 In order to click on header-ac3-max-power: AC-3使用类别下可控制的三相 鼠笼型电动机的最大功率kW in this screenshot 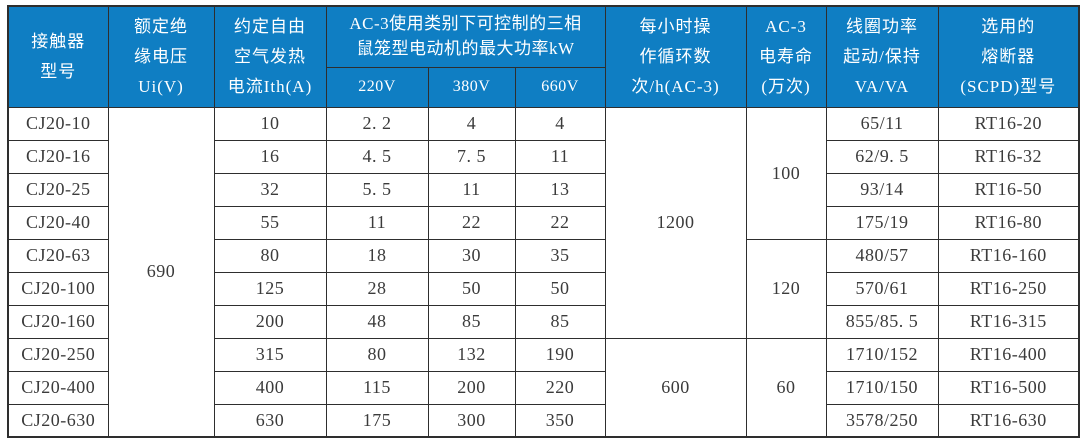, I will do `click(465, 36)`.